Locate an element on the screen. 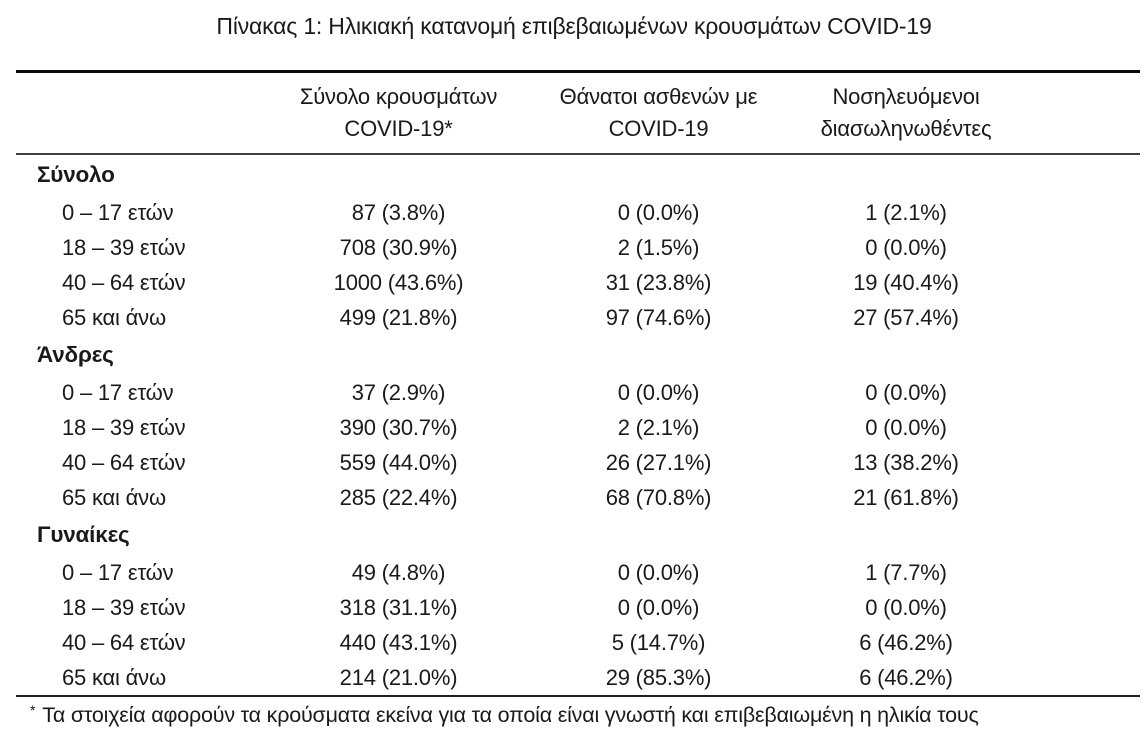  intubated-value: 1 (7.7%) is located at coordinates (906, 572).